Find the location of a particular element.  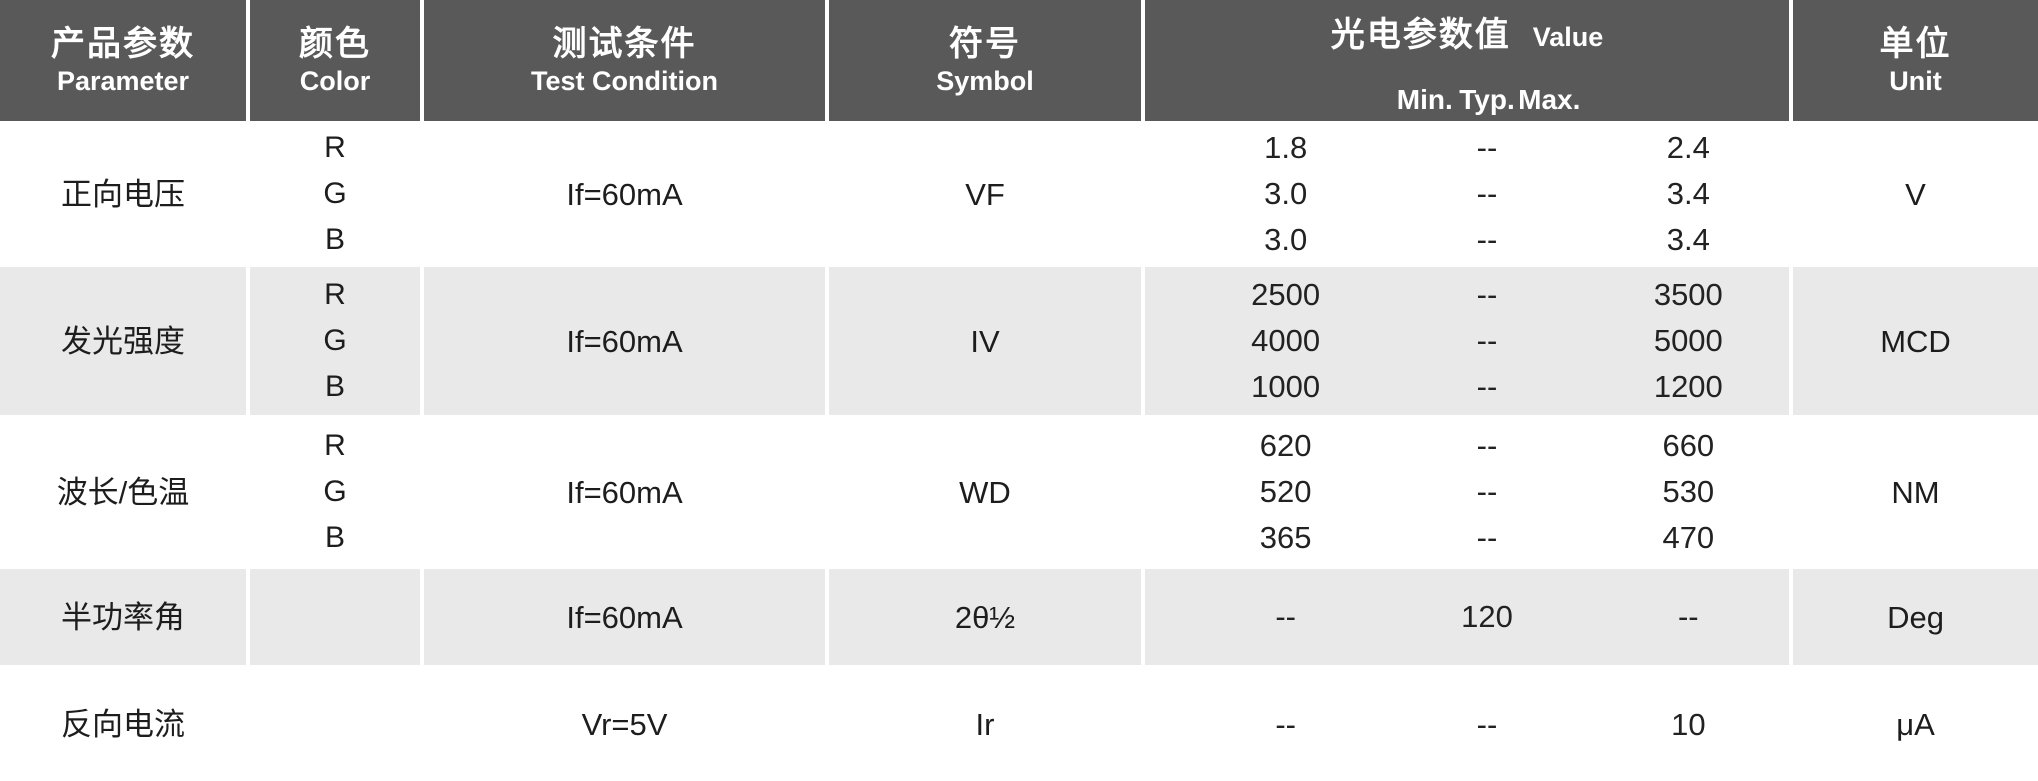

table-row: 半功率角 If=60mA 2θ½ -- 120 -- Deg is located at coordinates (1019, 617).